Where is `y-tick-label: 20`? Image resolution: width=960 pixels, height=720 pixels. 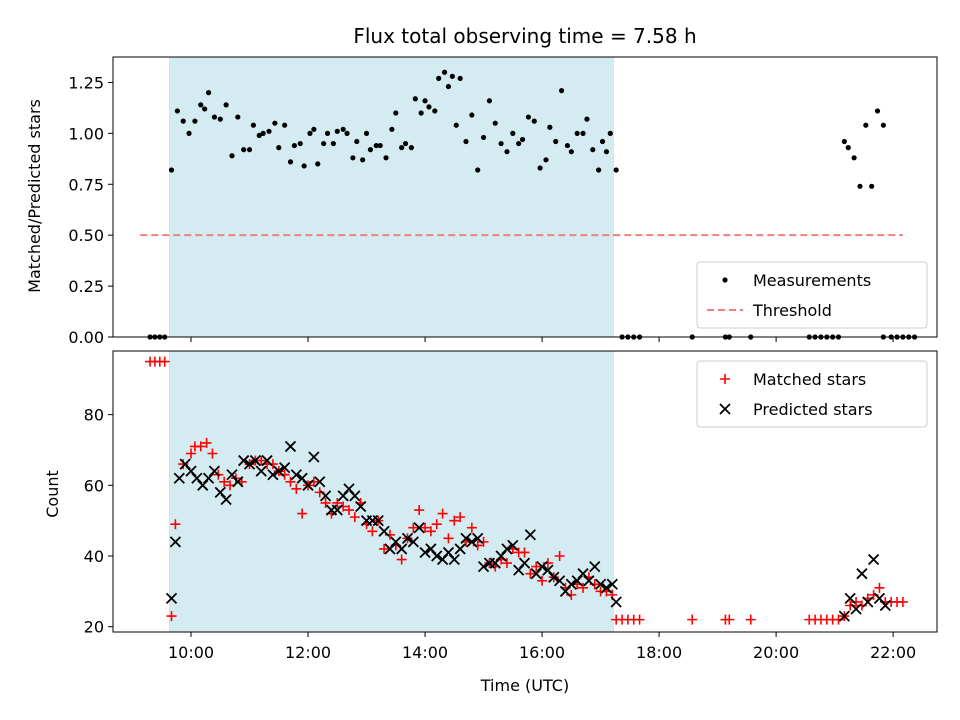
y-tick-label: 20 is located at coordinates (94, 627).